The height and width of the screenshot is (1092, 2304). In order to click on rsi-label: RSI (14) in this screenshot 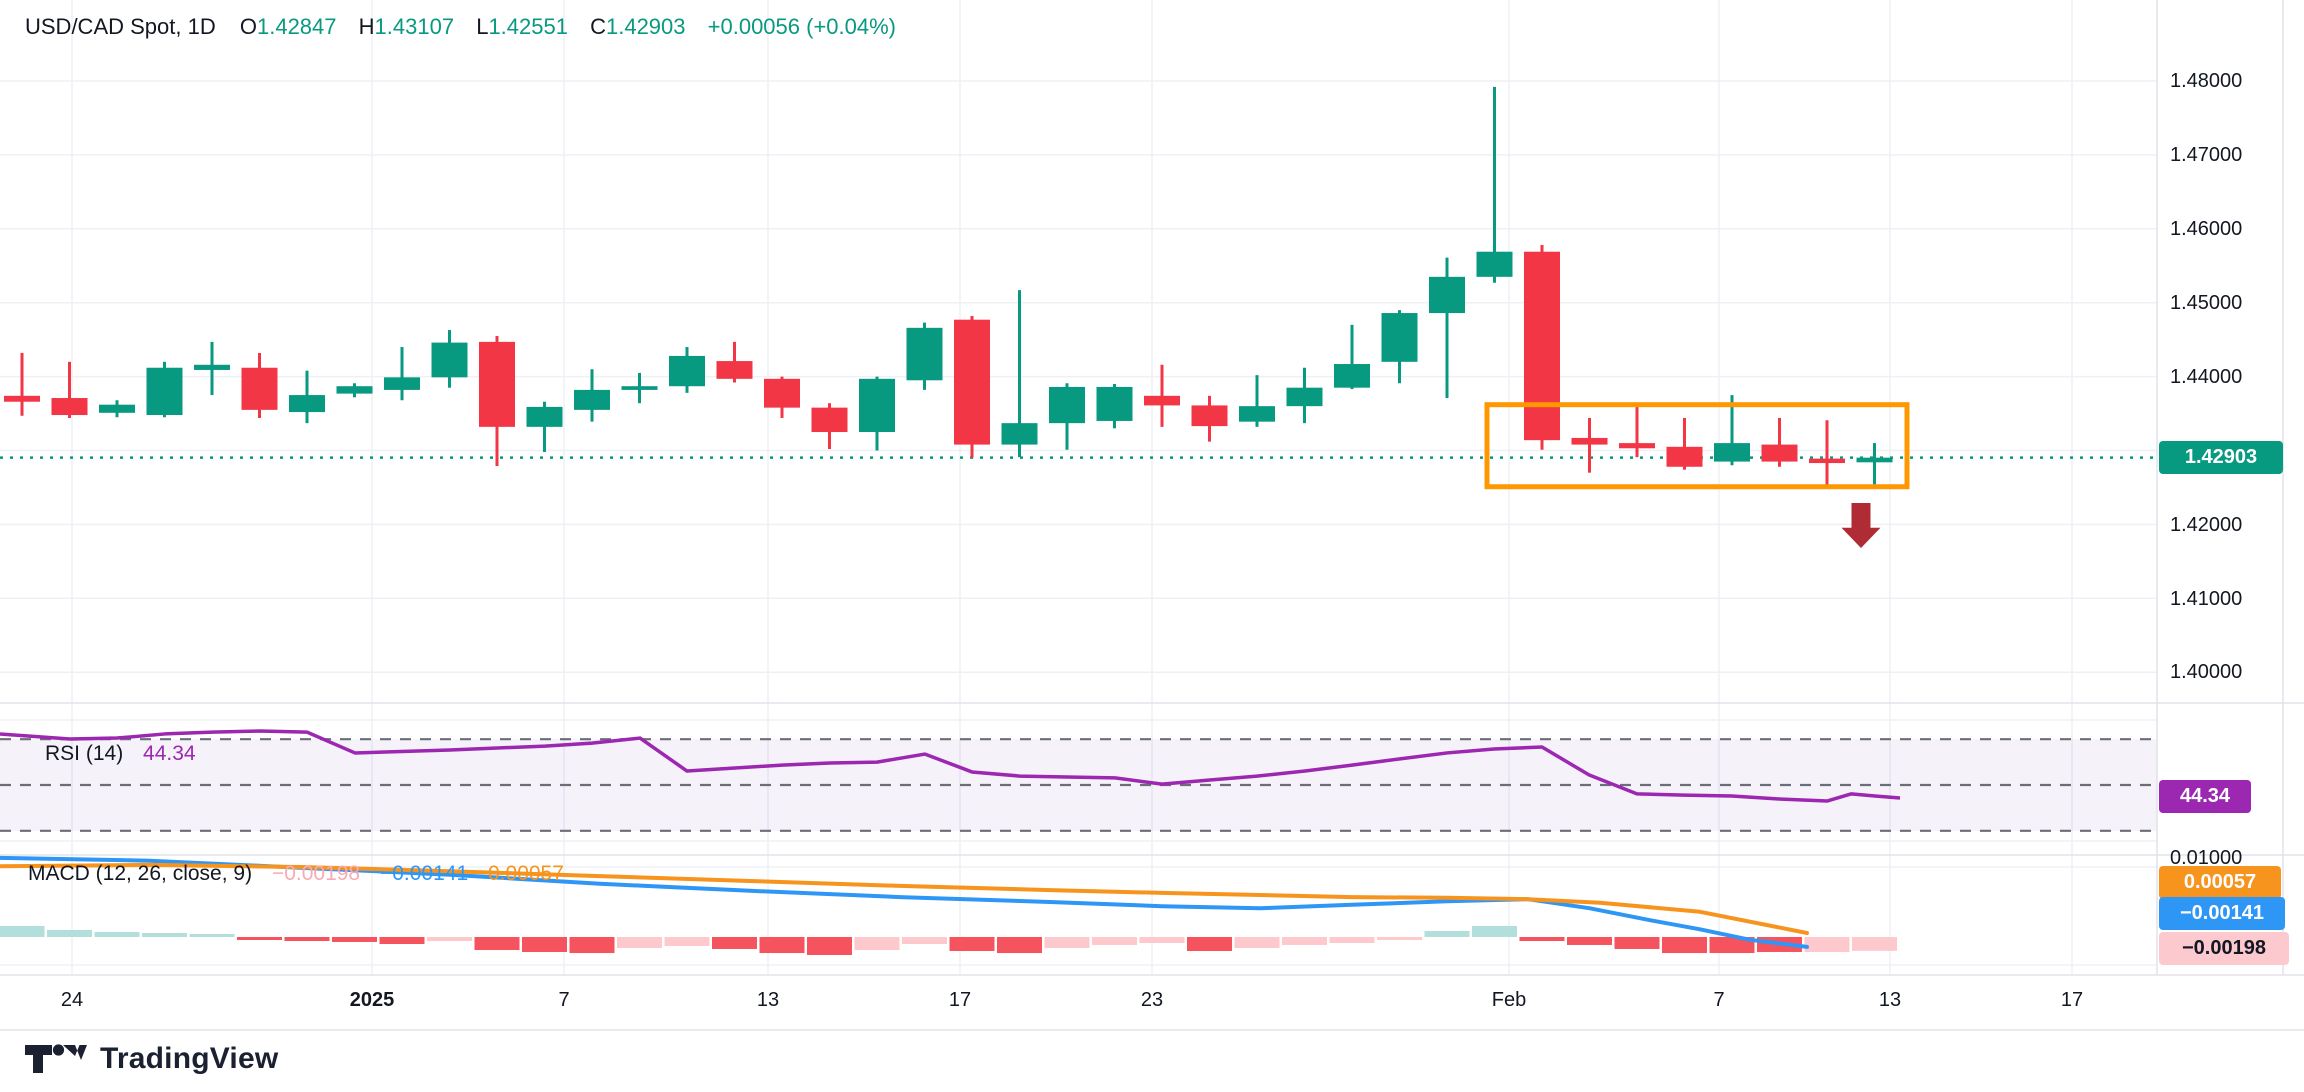, I will do `click(84, 753)`.